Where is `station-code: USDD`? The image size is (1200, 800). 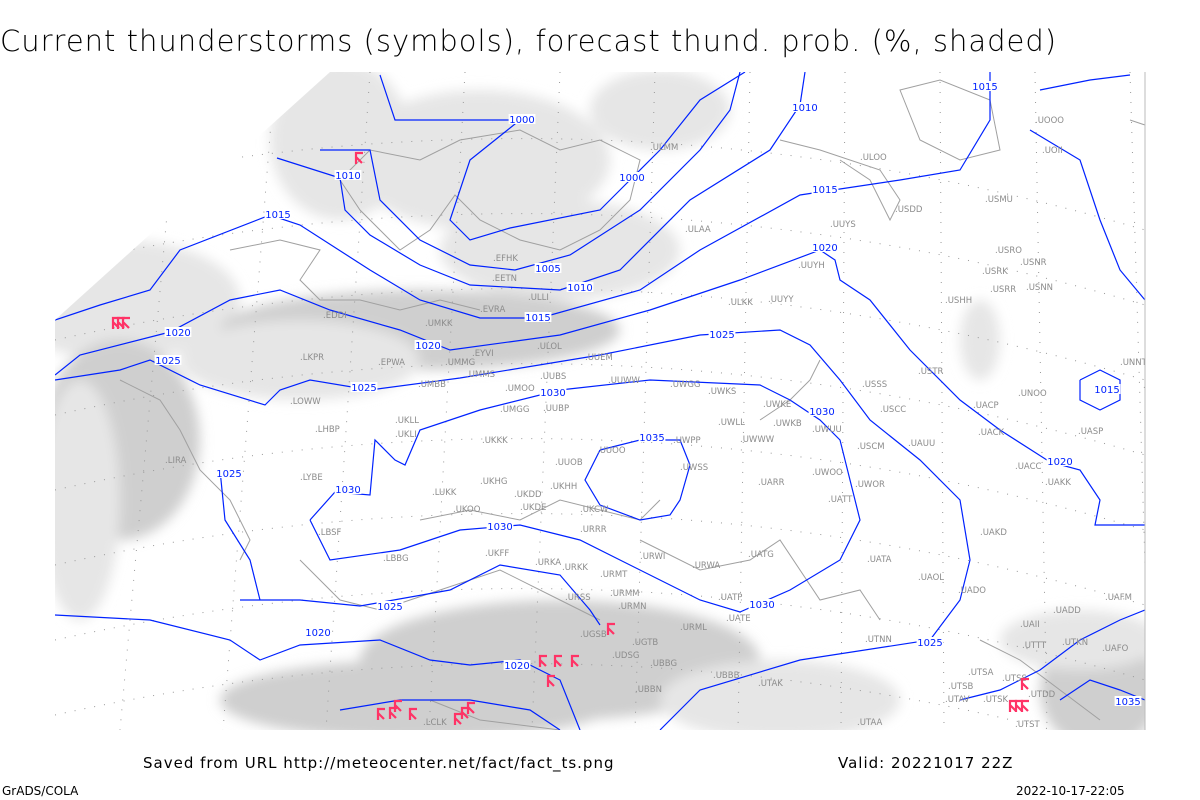 station-code: USDD is located at coordinates (910, 210).